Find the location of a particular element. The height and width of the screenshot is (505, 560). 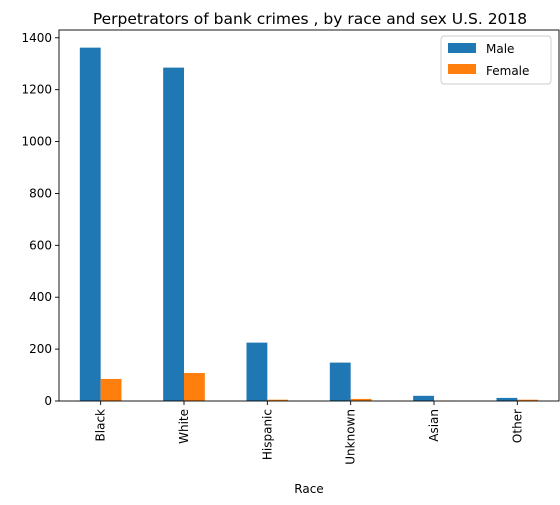

legend-label-male: Male is located at coordinates (500, 49).